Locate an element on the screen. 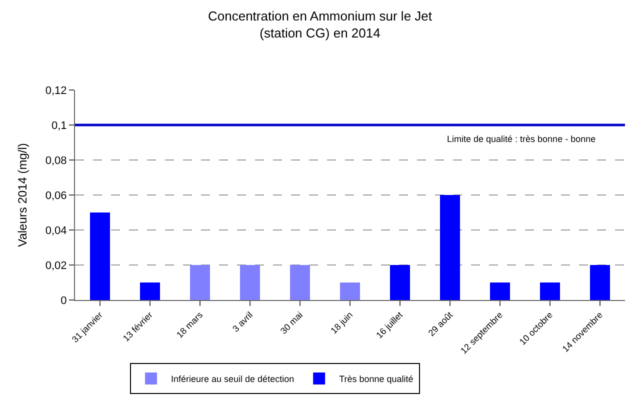 This screenshot has height=410, width=640. y-tick-label: 0,08 is located at coordinates (56, 160).